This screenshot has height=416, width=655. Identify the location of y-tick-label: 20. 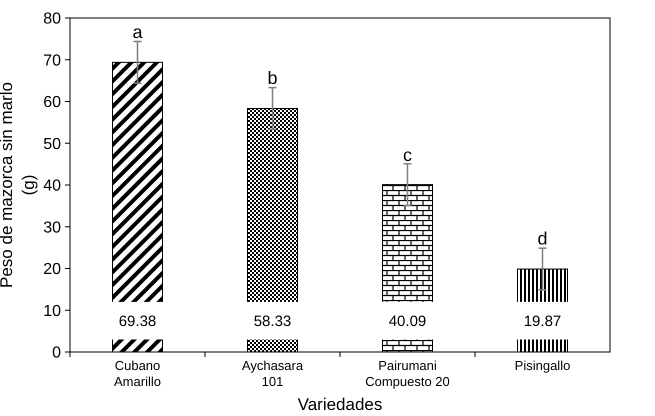
(52, 269).